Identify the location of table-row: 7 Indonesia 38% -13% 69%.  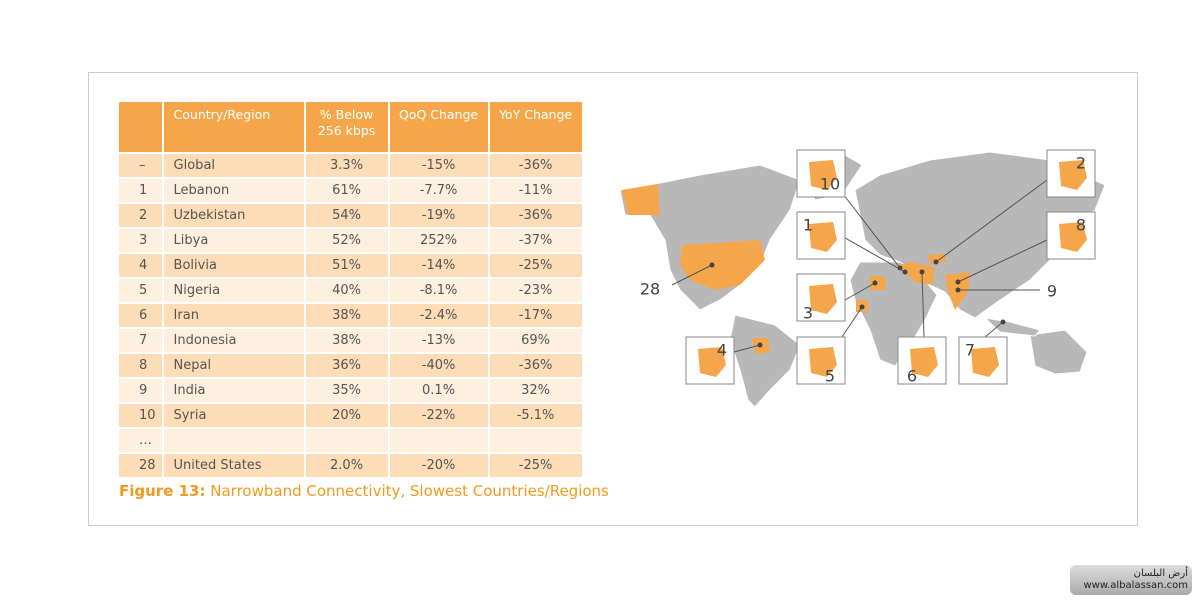
(350, 340).